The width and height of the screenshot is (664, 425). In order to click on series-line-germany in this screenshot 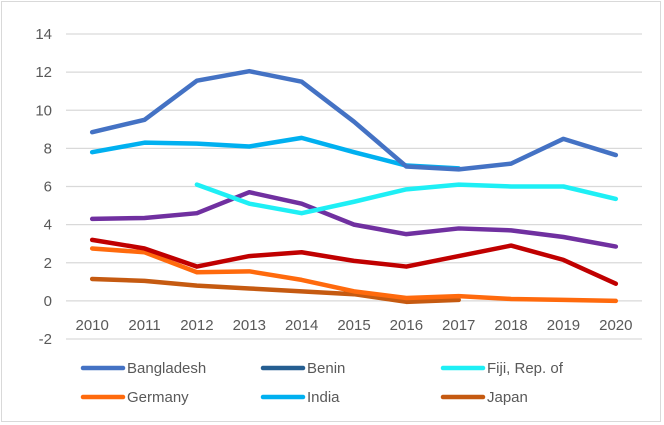, I will do `click(354, 275)`.